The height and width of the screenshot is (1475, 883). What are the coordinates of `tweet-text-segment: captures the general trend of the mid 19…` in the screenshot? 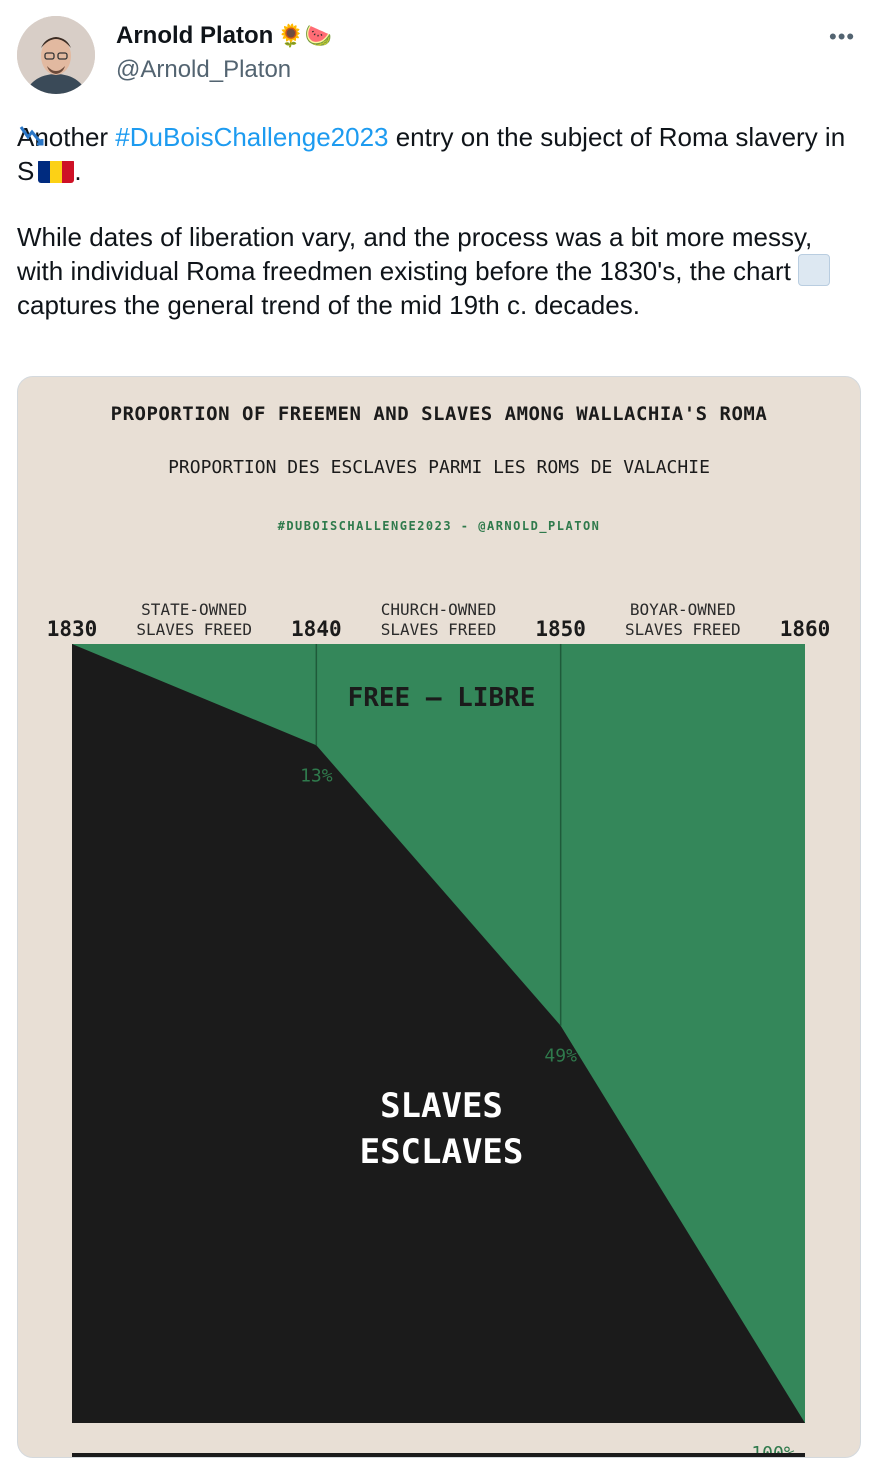 It's located at (328, 305).